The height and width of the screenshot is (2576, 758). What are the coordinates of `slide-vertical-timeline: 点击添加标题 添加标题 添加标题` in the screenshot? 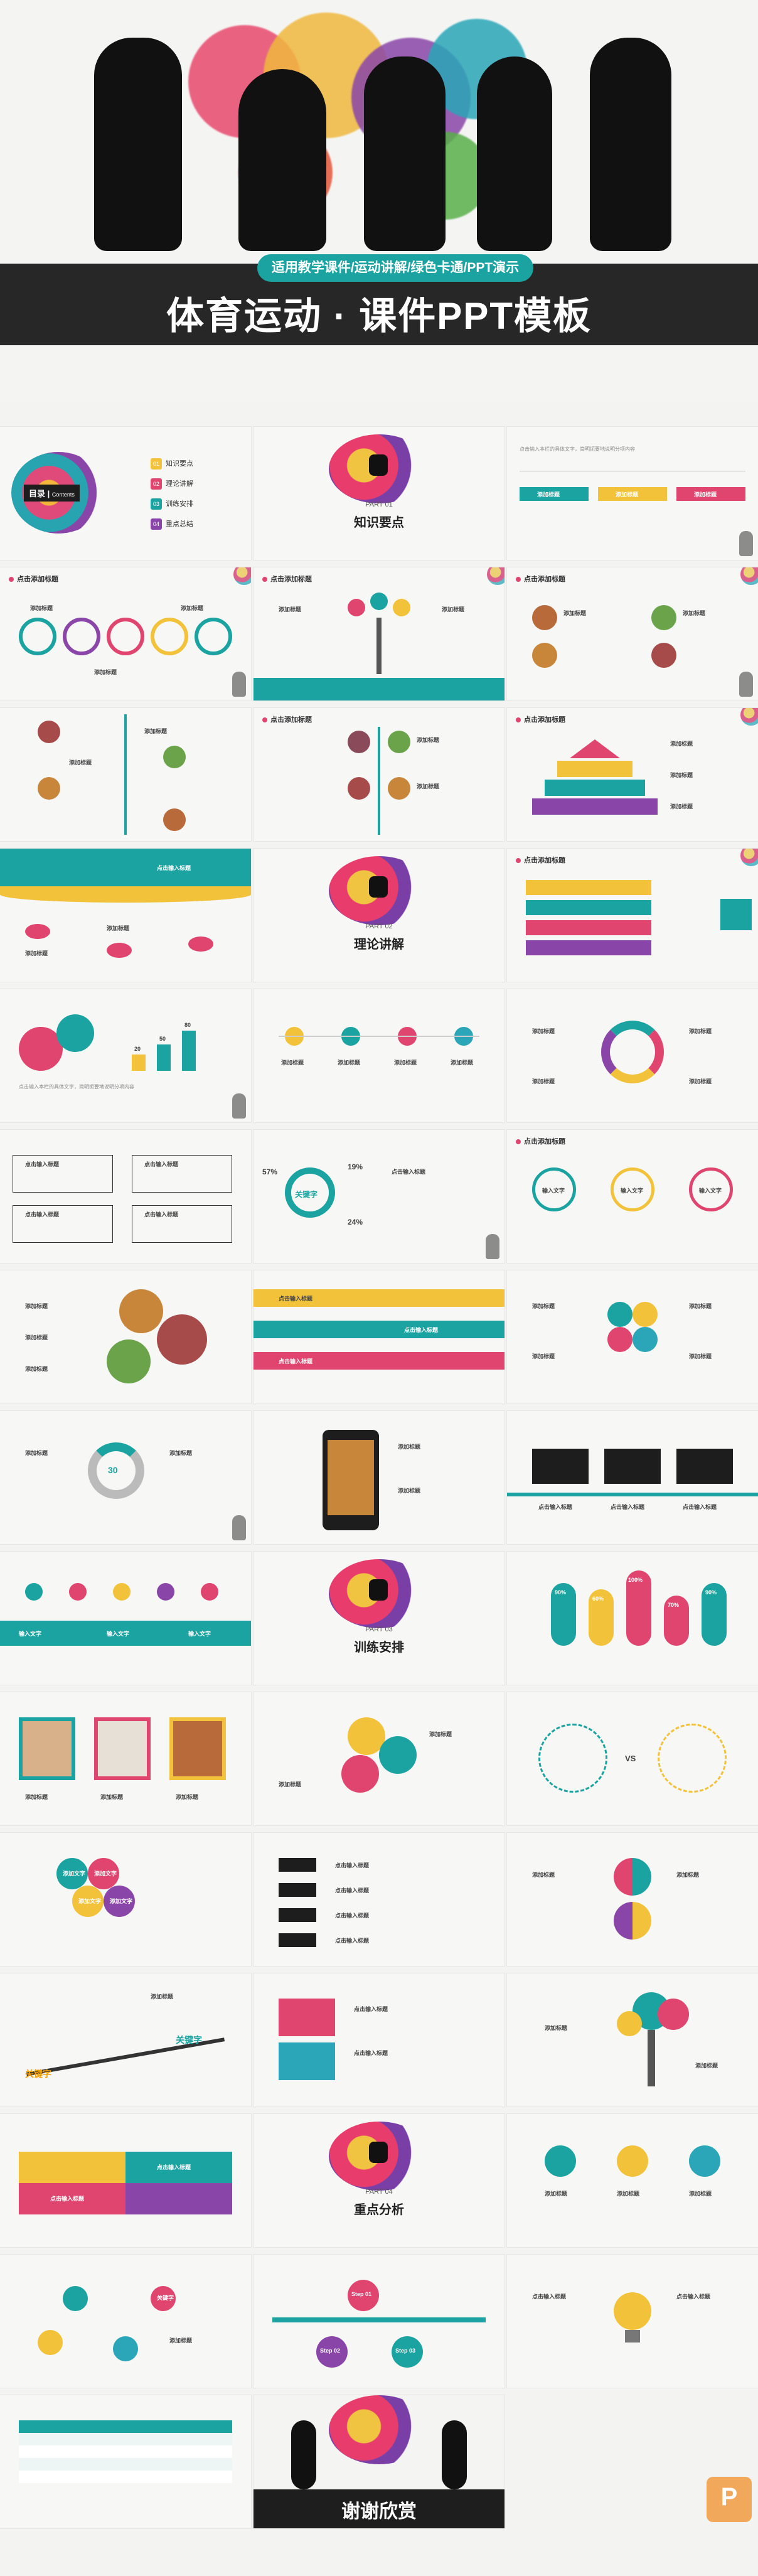 It's located at (379, 774).